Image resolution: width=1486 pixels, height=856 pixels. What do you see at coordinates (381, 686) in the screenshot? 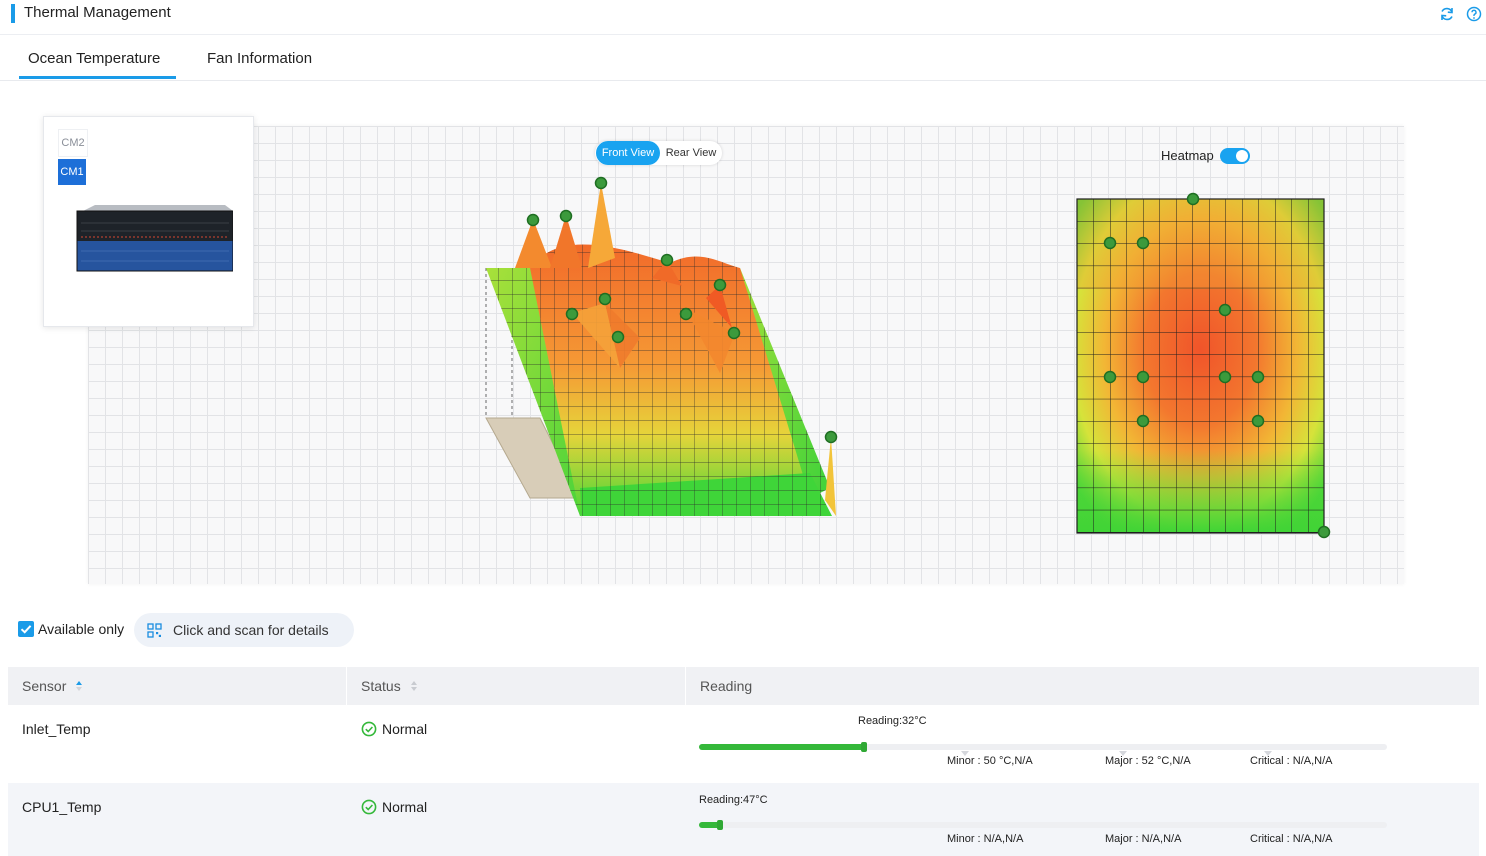
I see `column-status-label: Status` at bounding box center [381, 686].